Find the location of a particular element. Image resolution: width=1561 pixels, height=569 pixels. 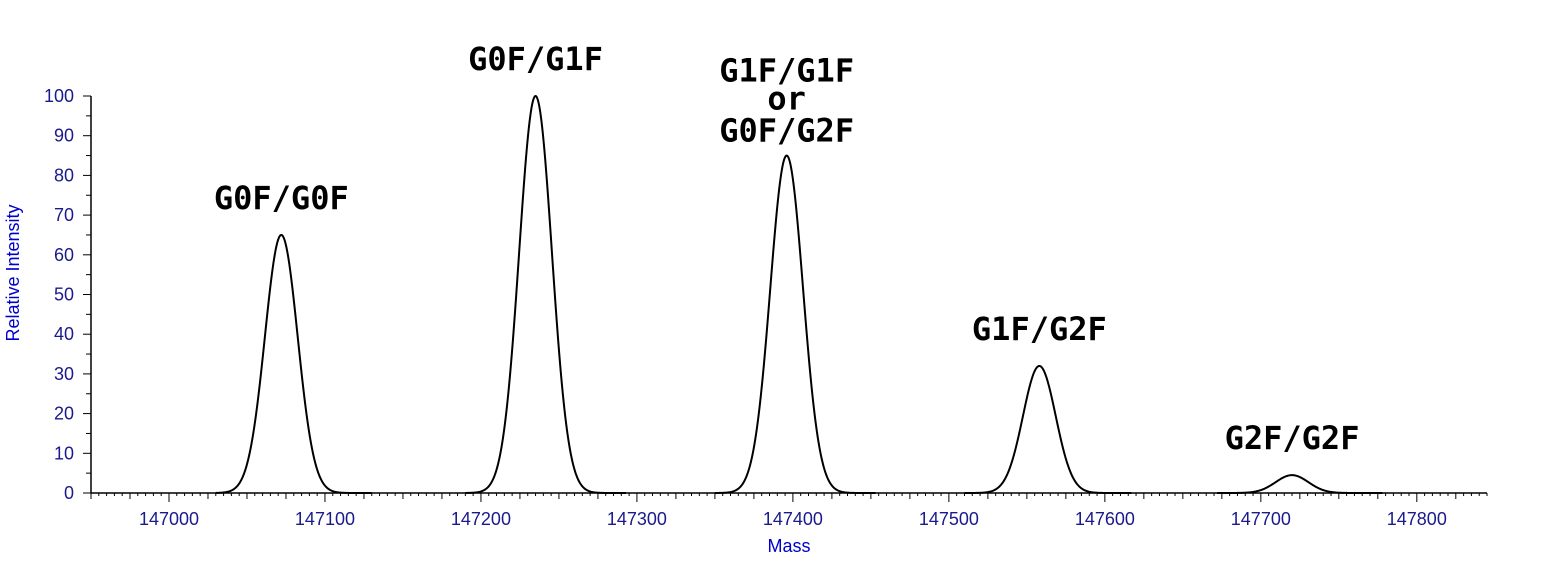

peak-5-curve is located at coordinates (1300, 484).